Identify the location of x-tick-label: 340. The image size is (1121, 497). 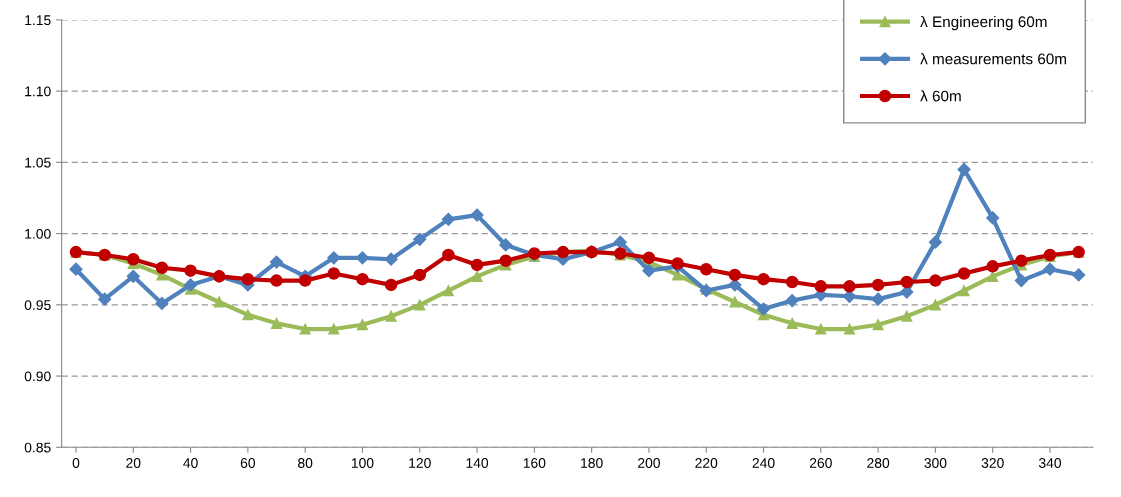
(1050, 463).